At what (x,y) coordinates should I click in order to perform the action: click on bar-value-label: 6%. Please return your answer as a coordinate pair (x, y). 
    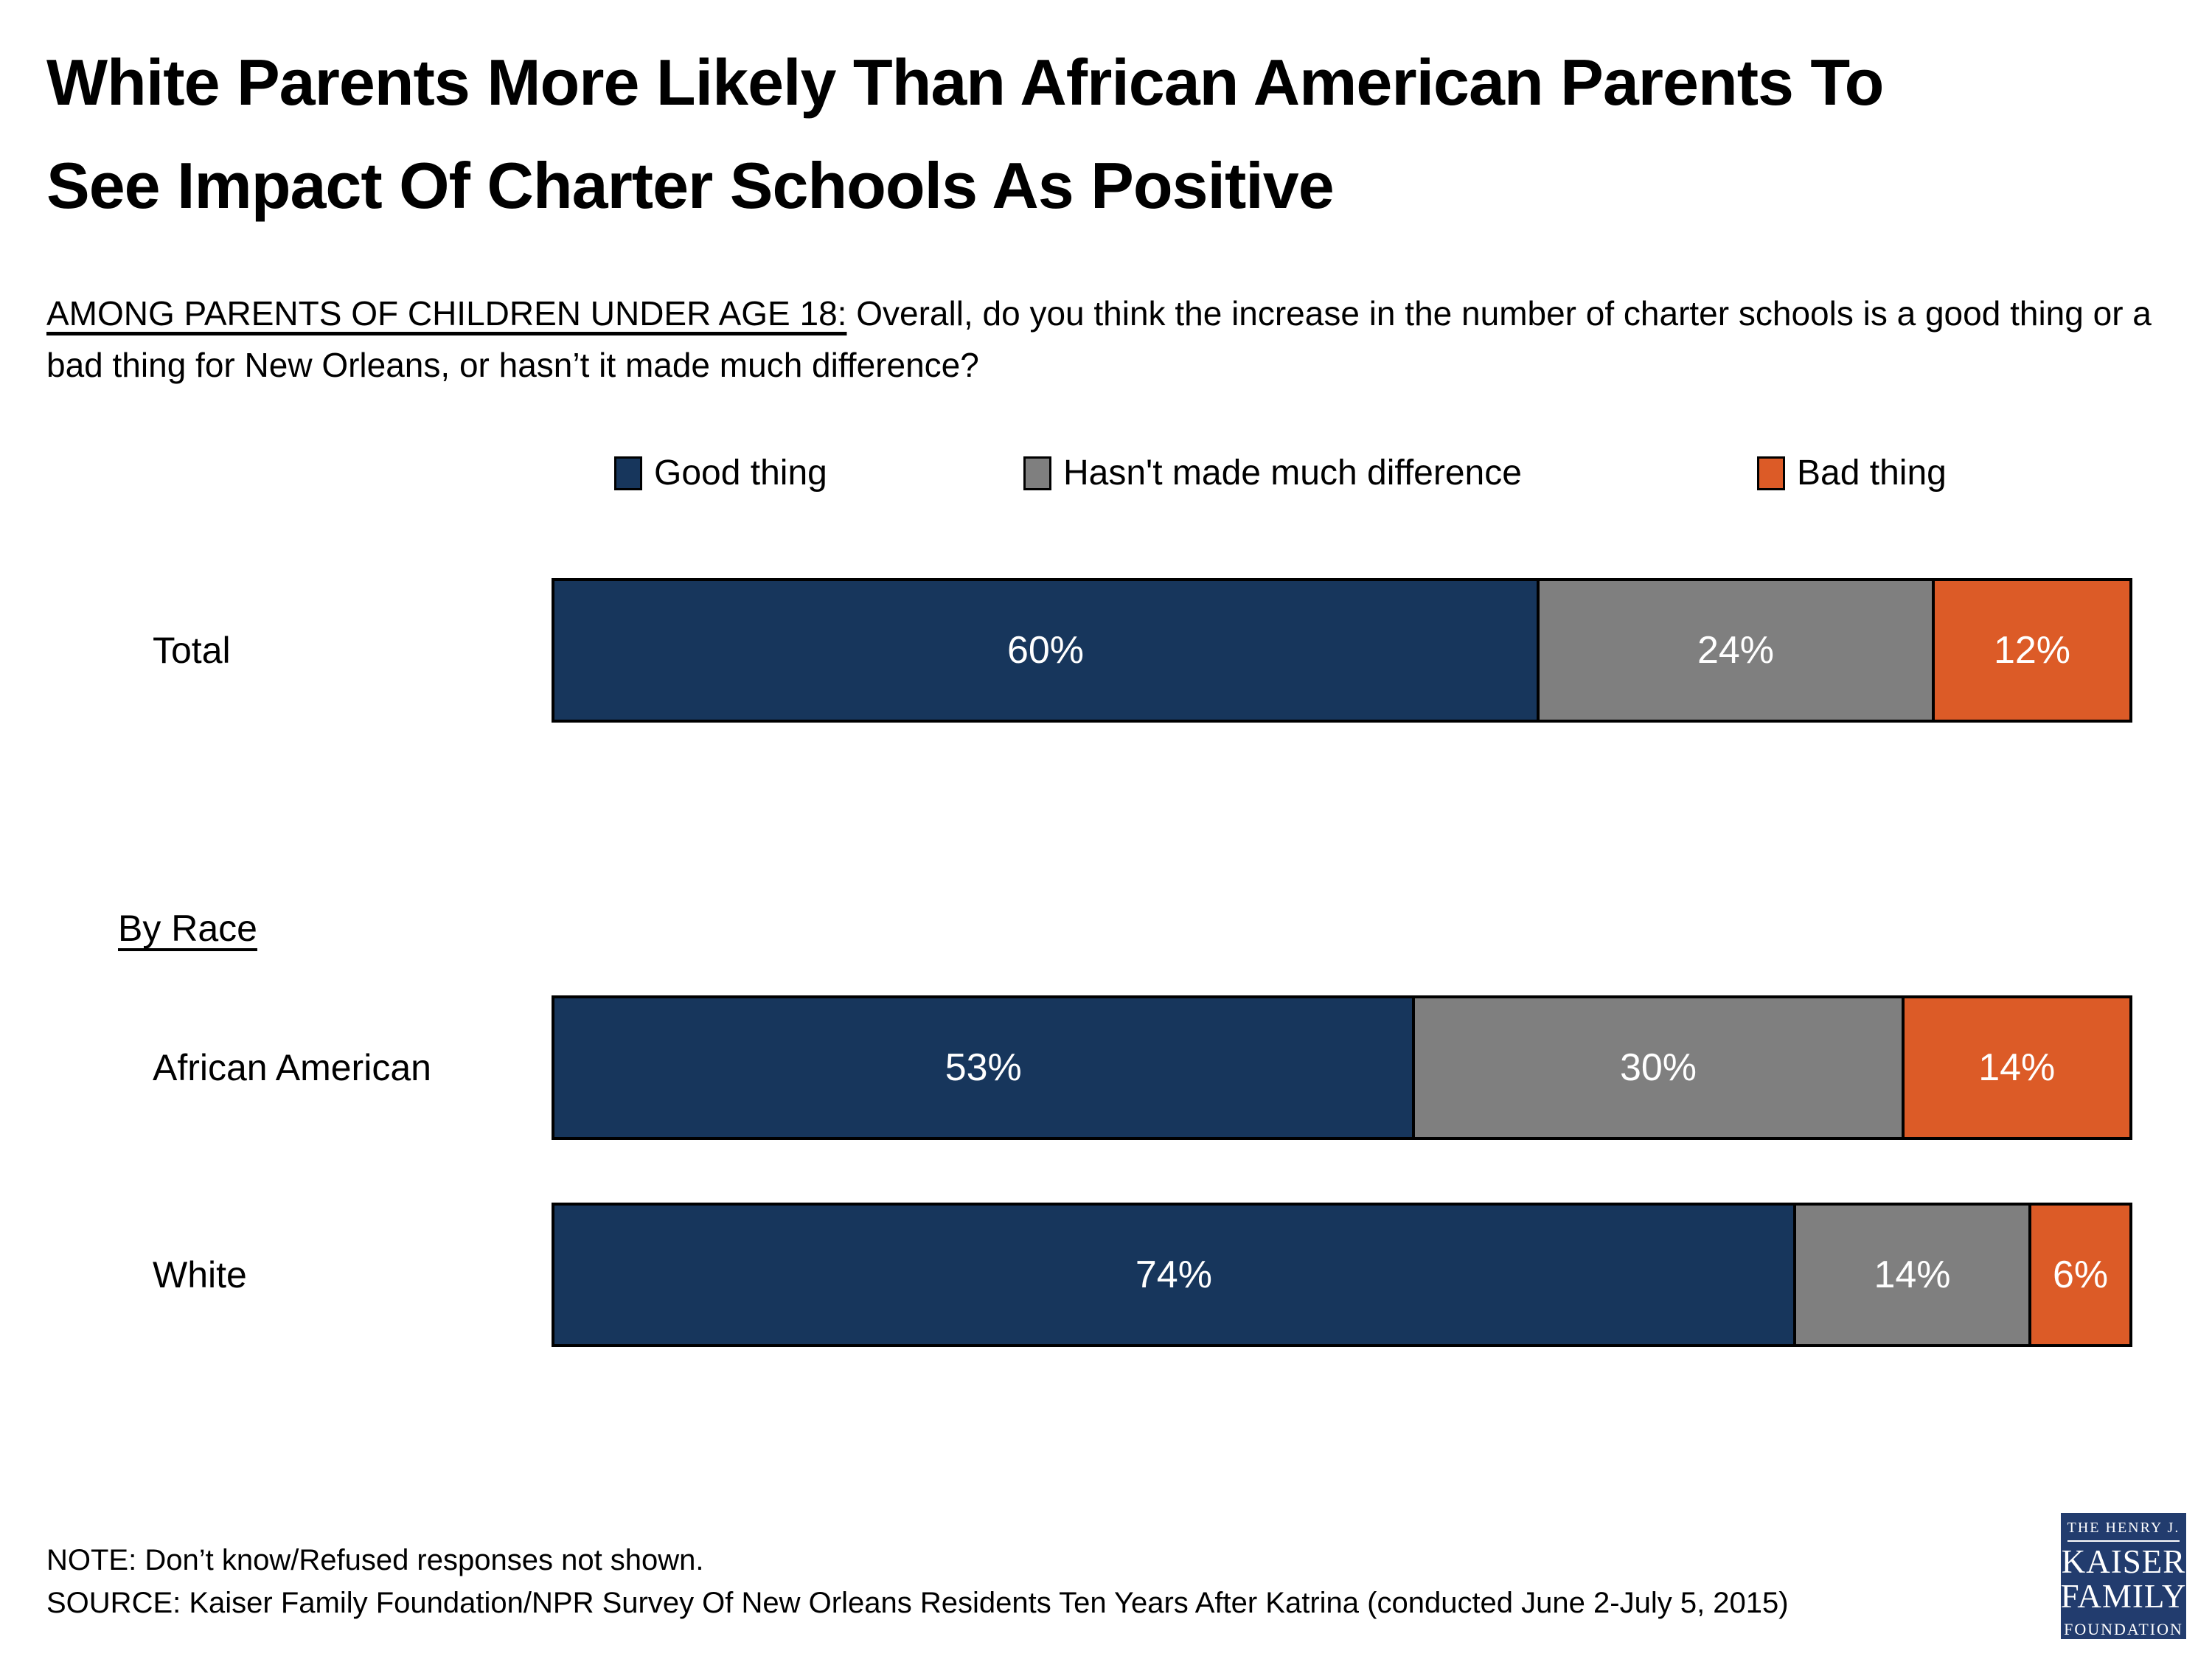
    Looking at the image, I should click on (2080, 1274).